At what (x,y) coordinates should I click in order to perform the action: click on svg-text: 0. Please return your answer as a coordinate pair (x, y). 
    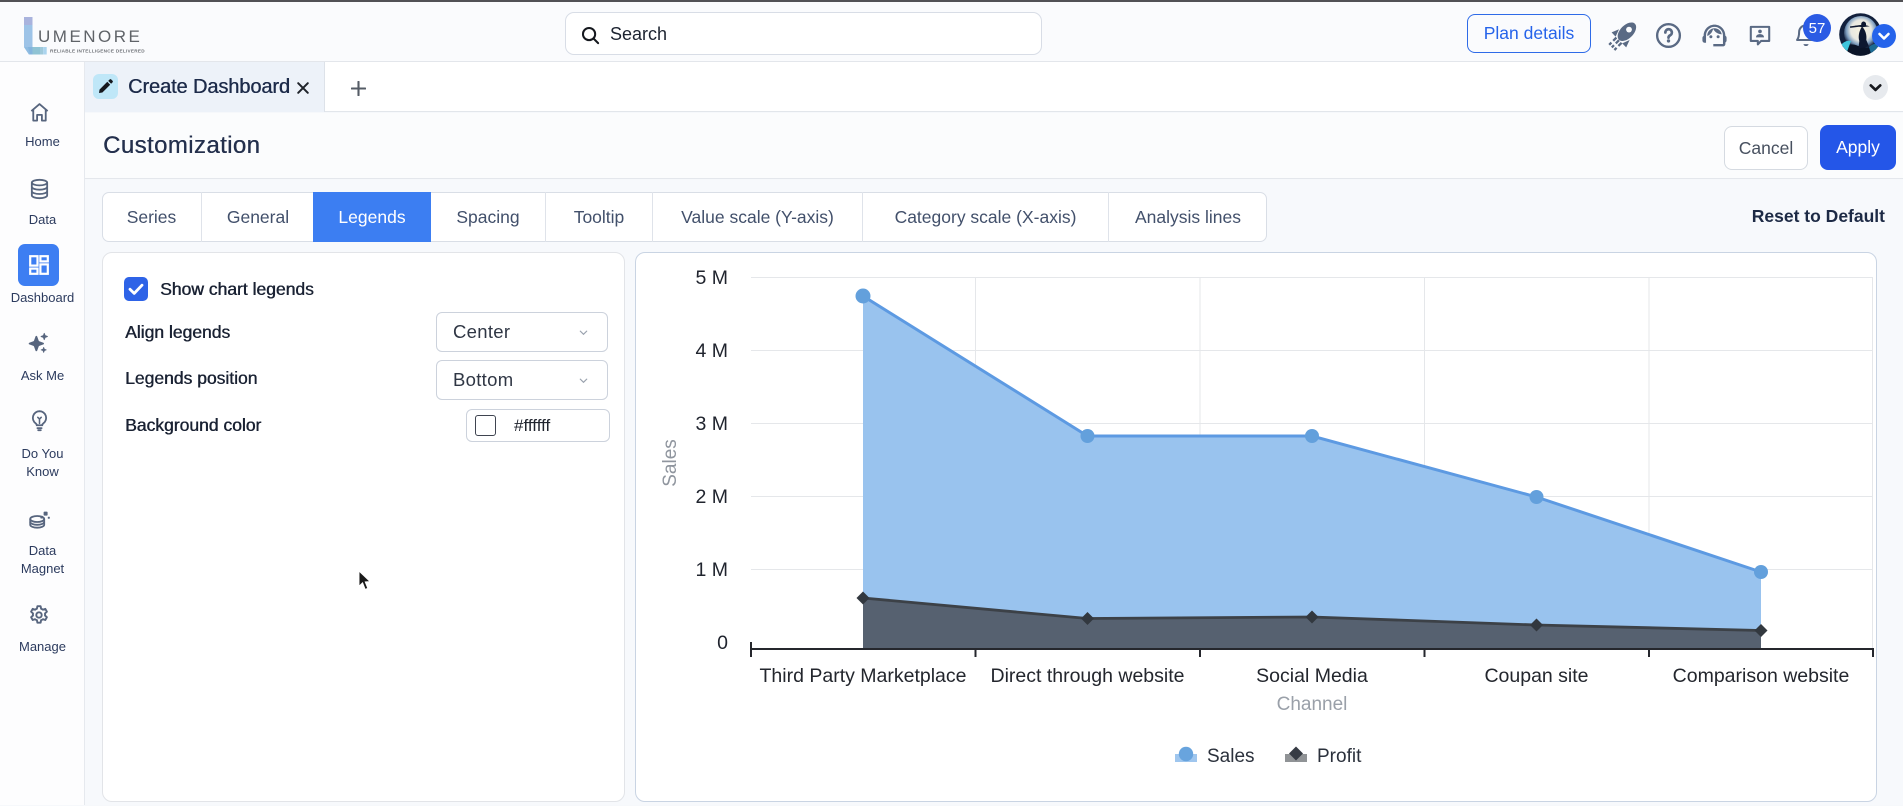
    Looking at the image, I should click on (722, 643).